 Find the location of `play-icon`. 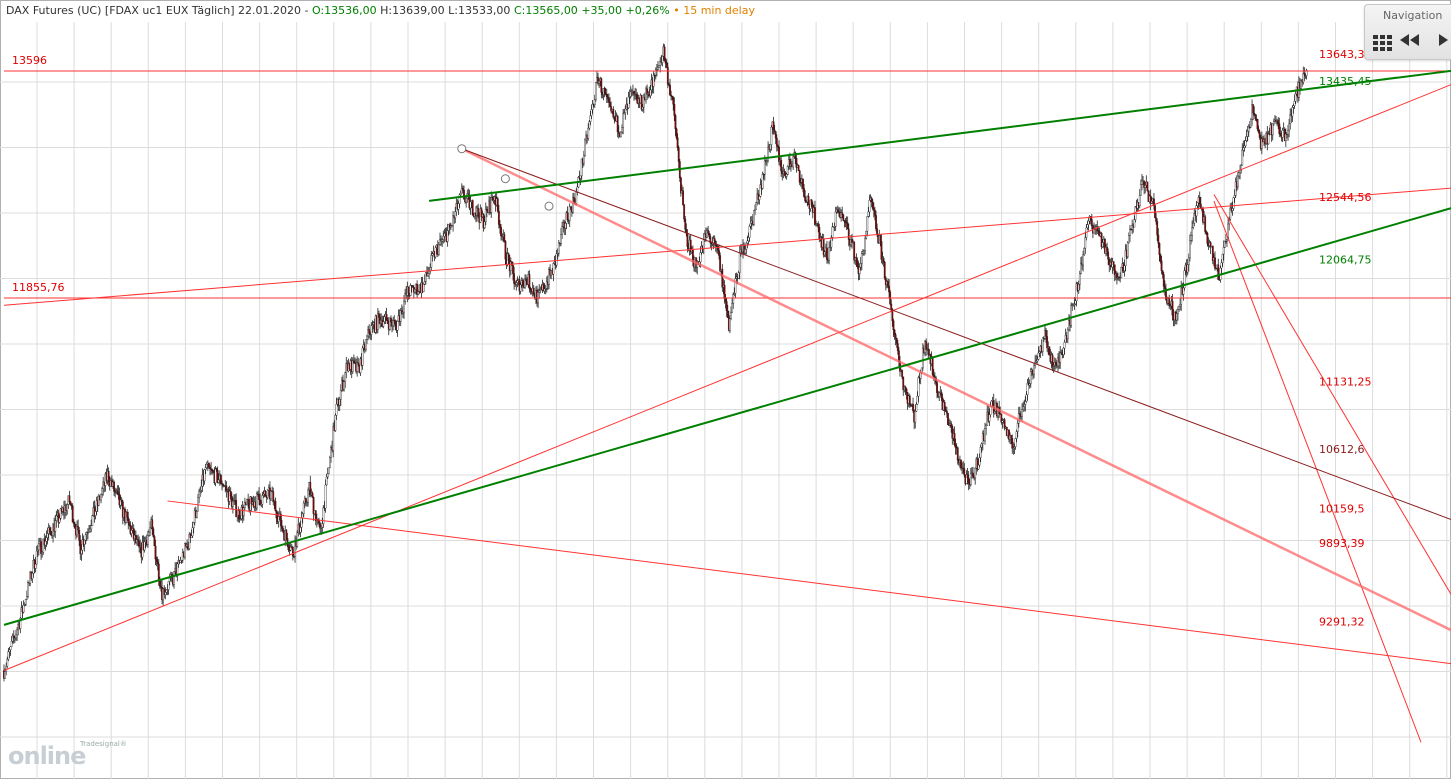

play-icon is located at coordinates (1443, 42).